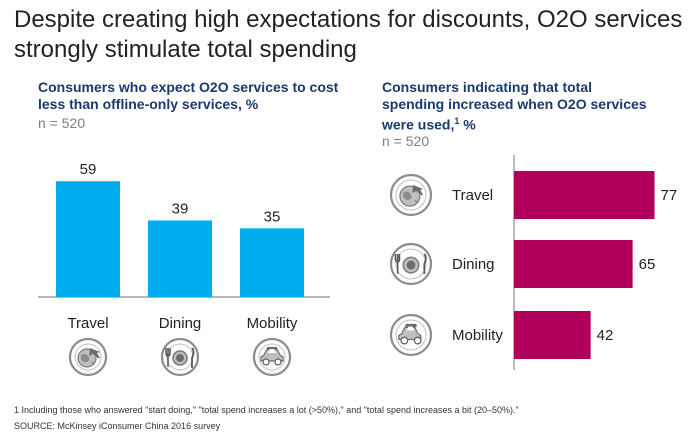  What do you see at coordinates (272, 323) in the screenshot?
I see `left-category-label-mobility: Mobility` at bounding box center [272, 323].